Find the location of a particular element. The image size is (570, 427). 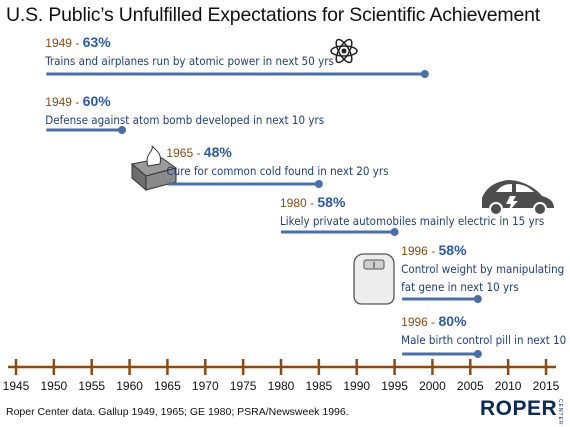

percent-value: 60% is located at coordinates (96, 101).